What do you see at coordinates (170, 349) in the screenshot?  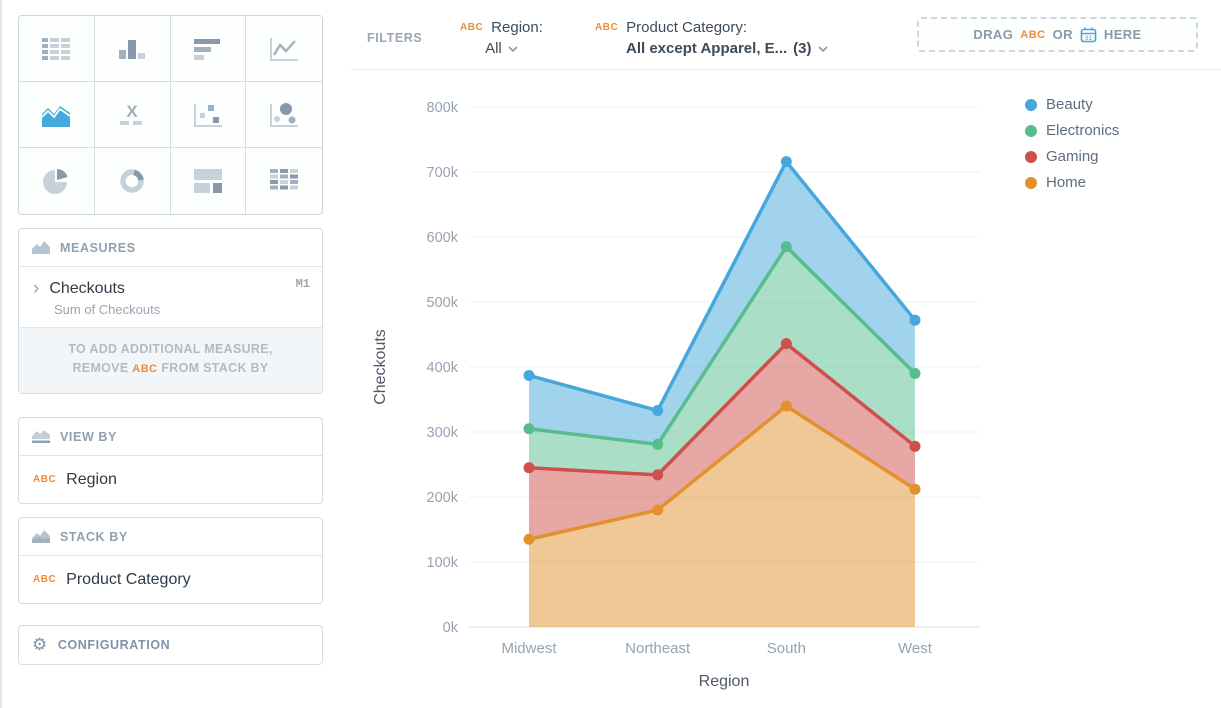 I see `hint-line1: TO ADD ADDITIONAL MEASURE,` at bounding box center [170, 349].